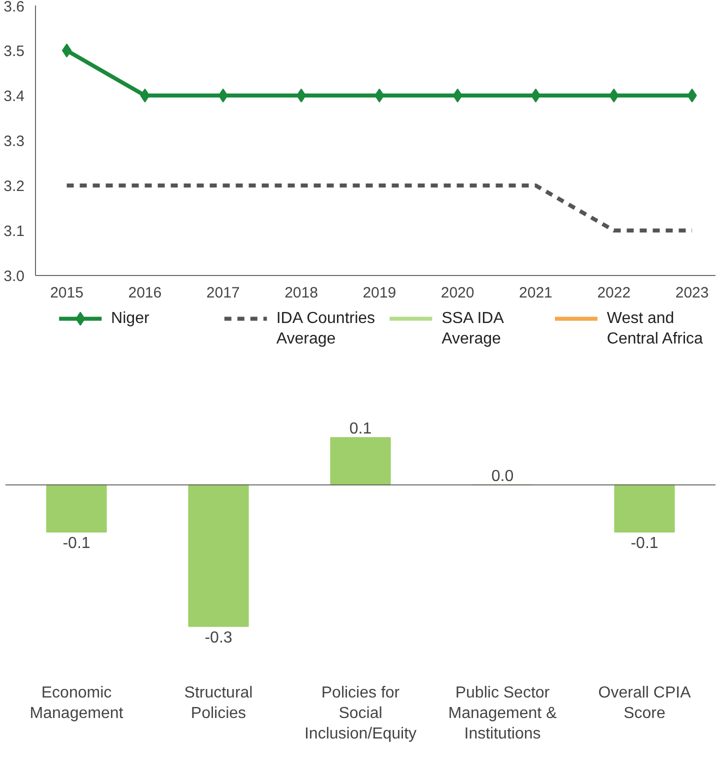 The height and width of the screenshot is (761, 725). Describe the element at coordinates (655, 329) in the screenshot. I see `legend-label: West and Central Africa` at that location.